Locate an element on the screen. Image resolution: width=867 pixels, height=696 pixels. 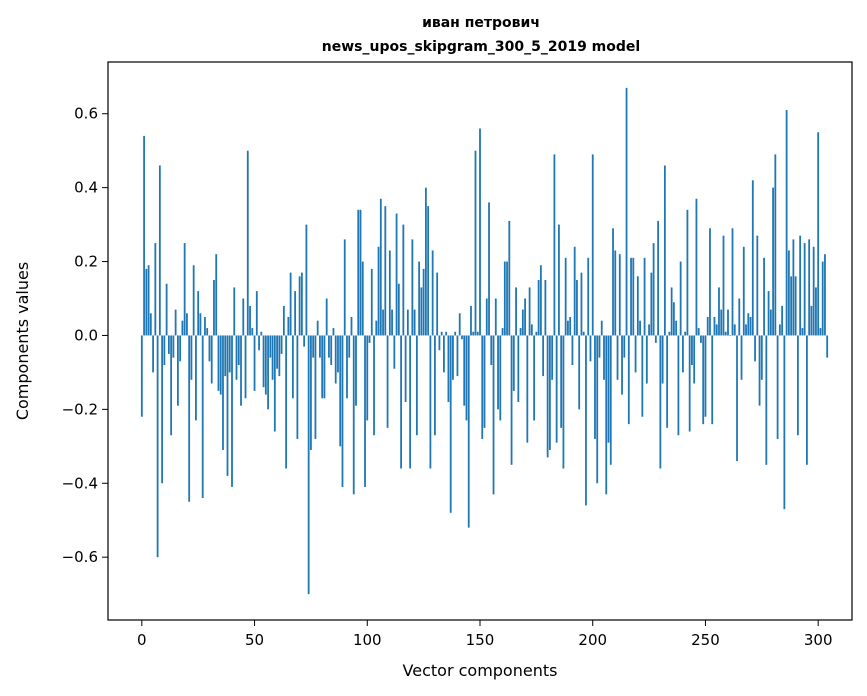
y-axis-label: Components values is located at coordinates (22, 341).